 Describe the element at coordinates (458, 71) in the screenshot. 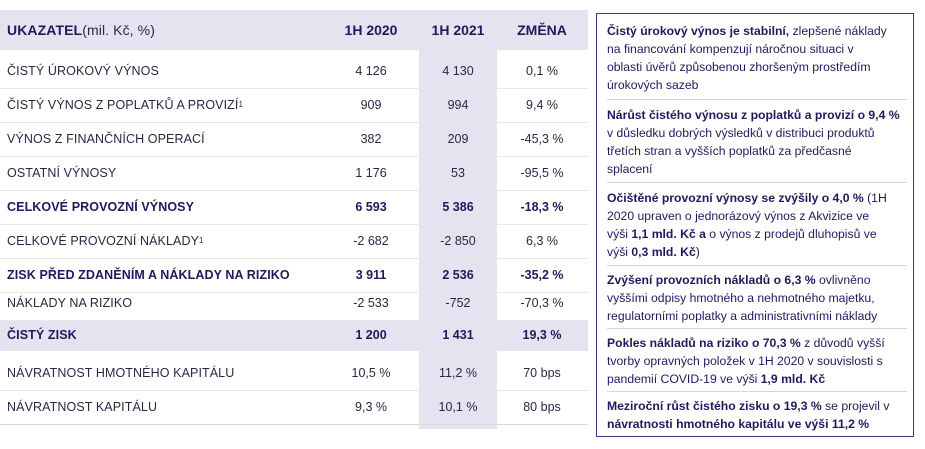

I see `value-1h2021: 4 130` at that location.